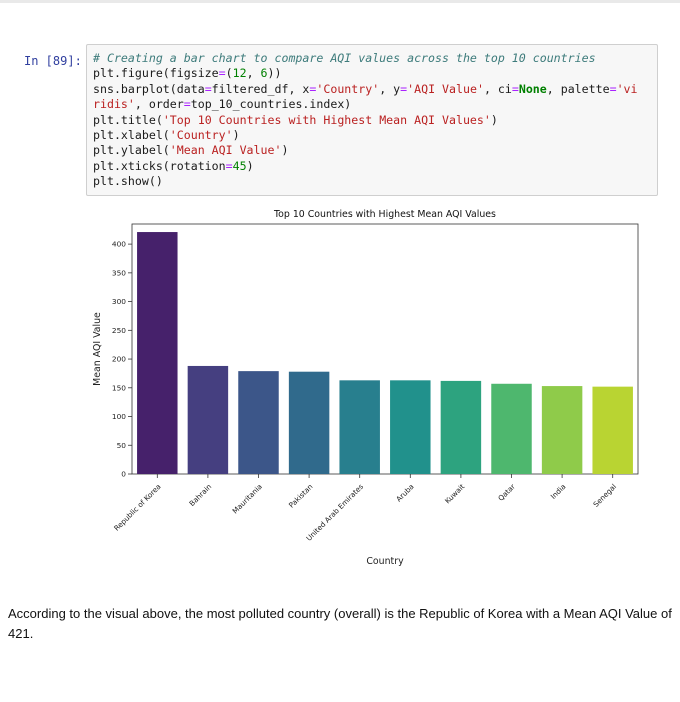 This screenshot has width=680, height=702. What do you see at coordinates (334, 512) in the screenshot?
I see `x-tick-label: United Arab Emirates` at bounding box center [334, 512].